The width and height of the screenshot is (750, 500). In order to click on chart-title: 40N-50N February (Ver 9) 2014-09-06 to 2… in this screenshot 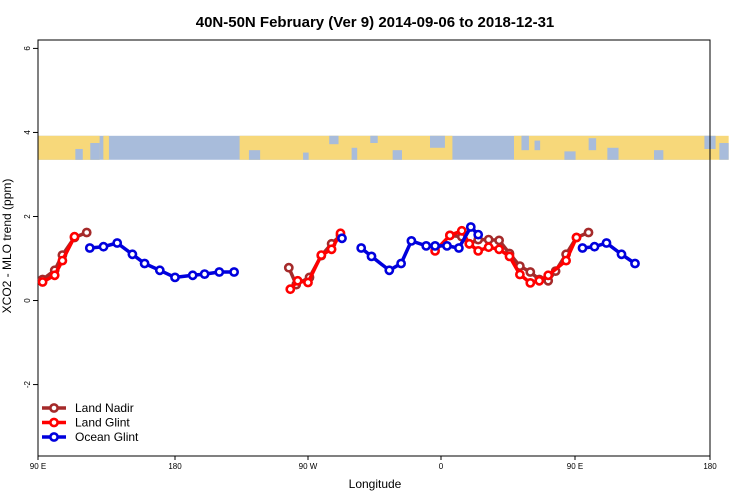, I will do `click(375, 22)`.